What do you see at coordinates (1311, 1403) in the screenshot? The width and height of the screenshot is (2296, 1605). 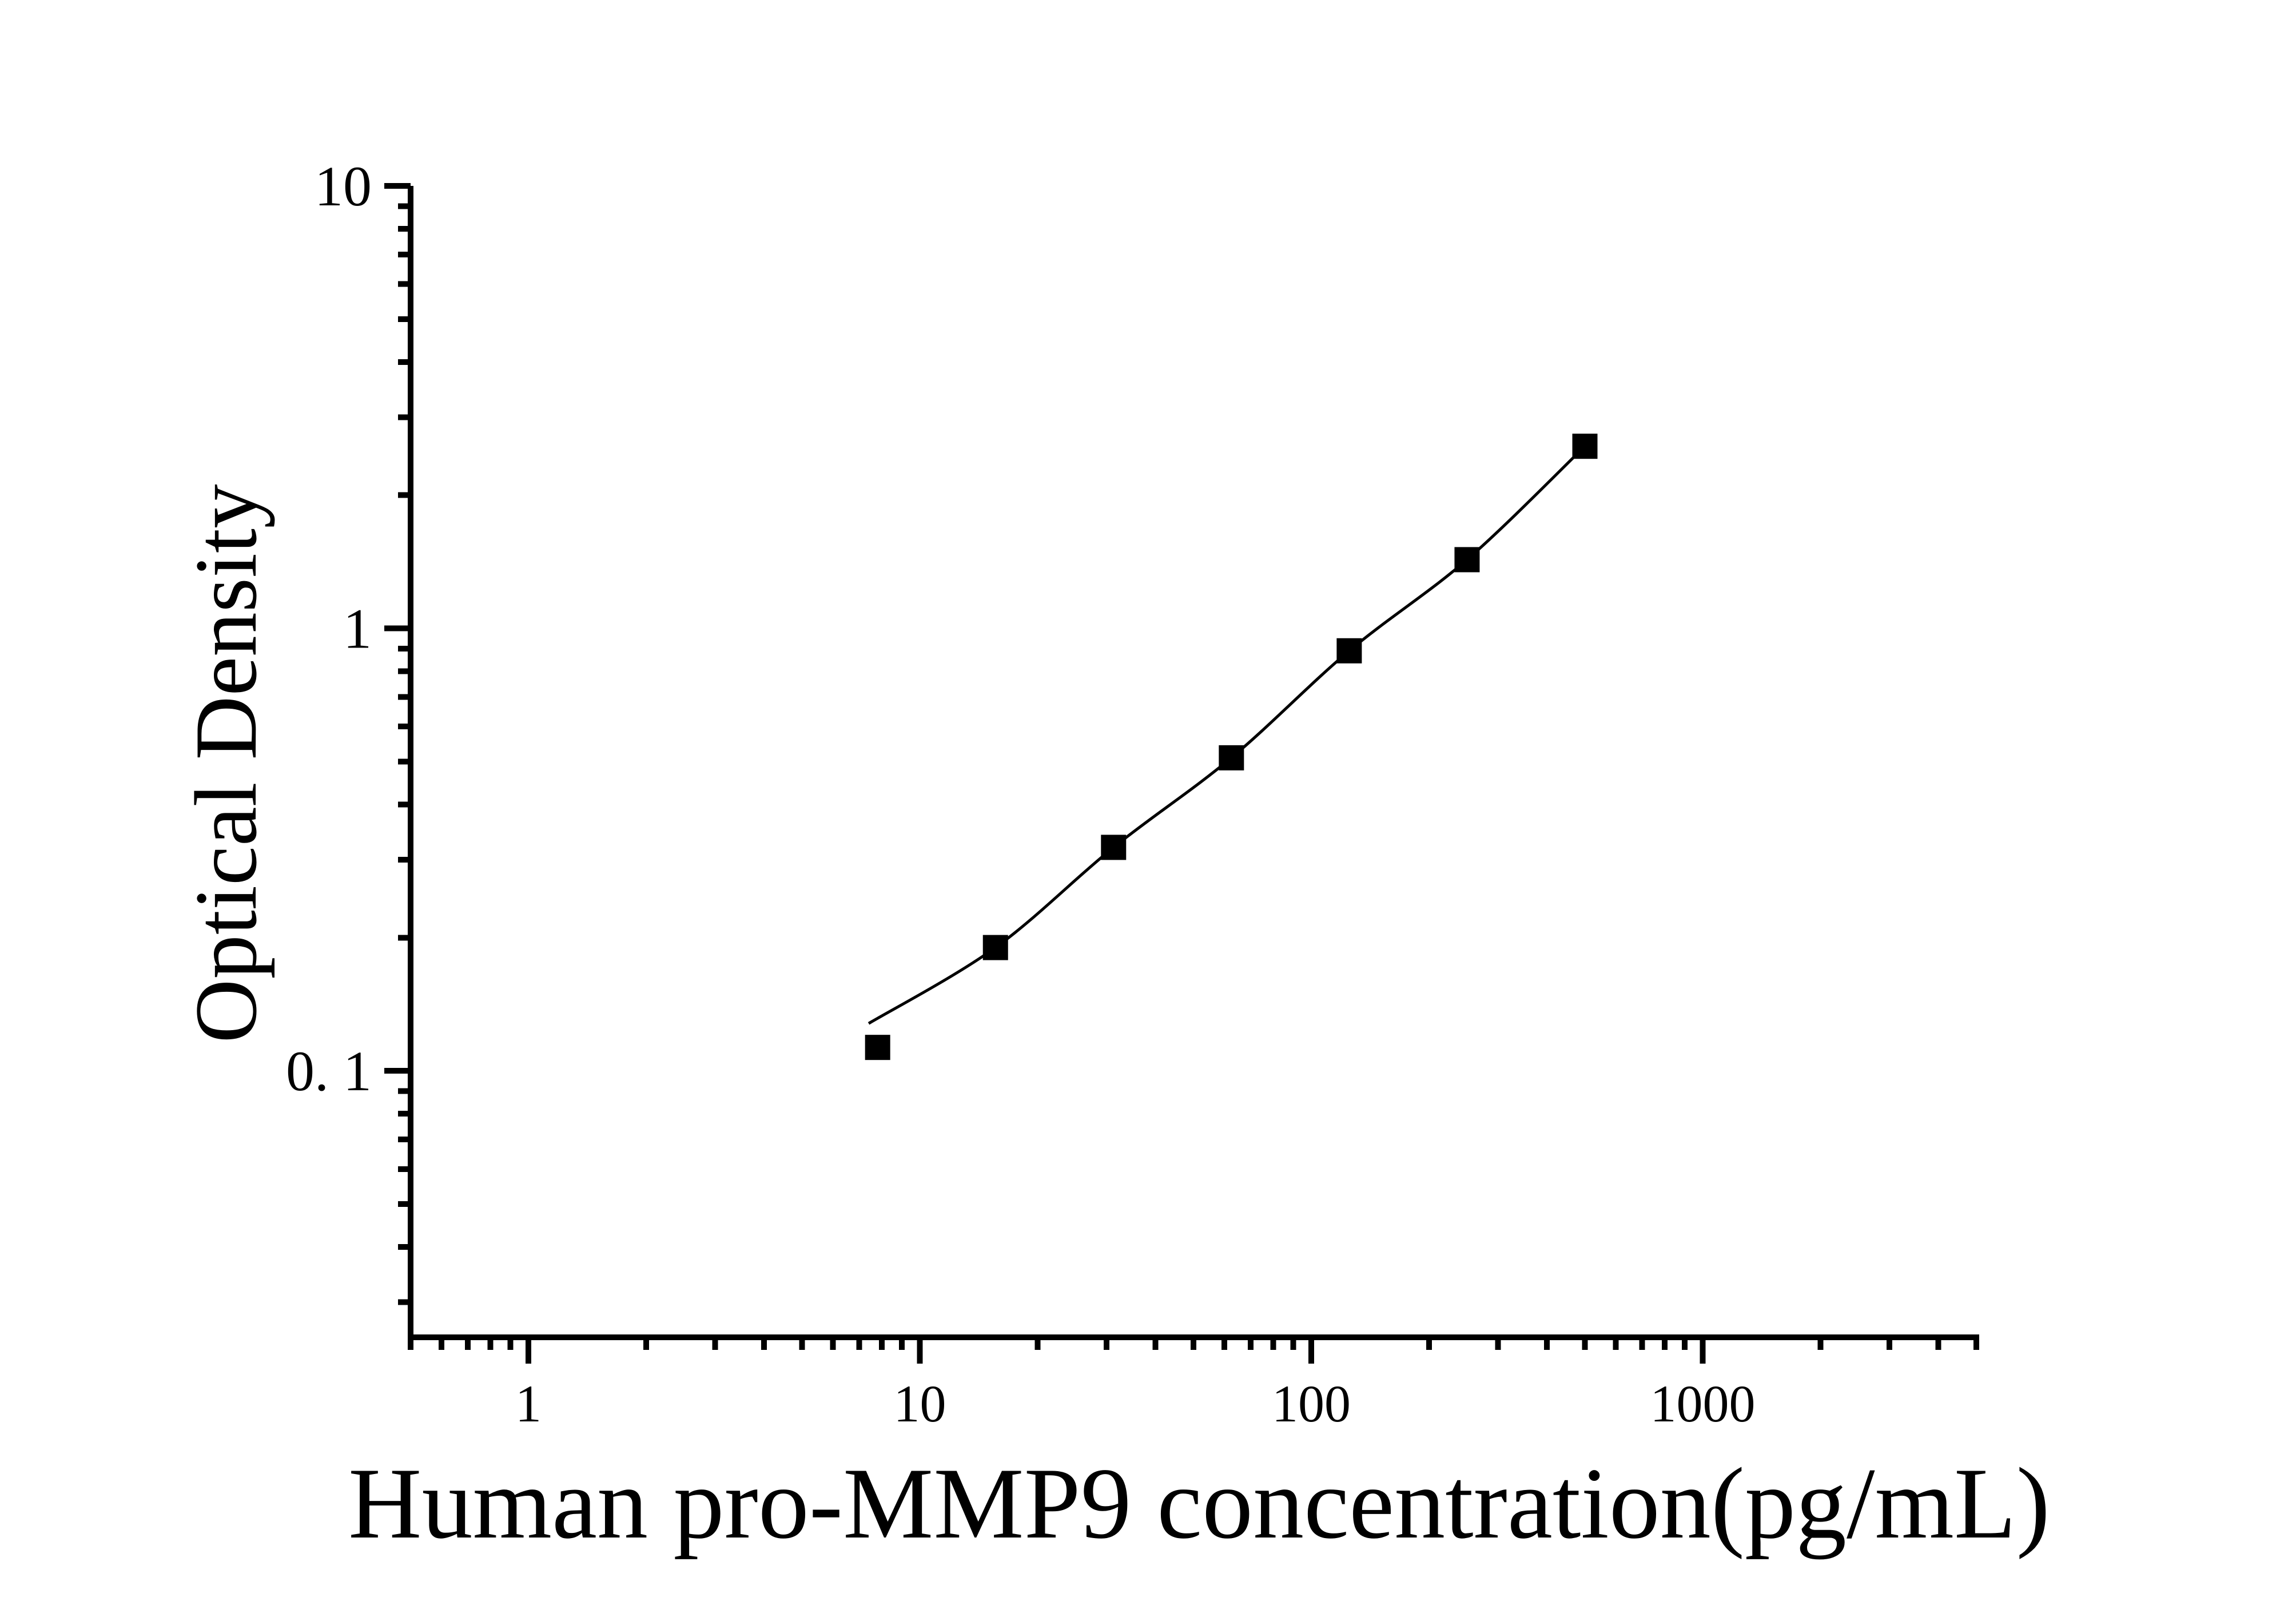 I see `x-tick-label: 100` at bounding box center [1311, 1403].